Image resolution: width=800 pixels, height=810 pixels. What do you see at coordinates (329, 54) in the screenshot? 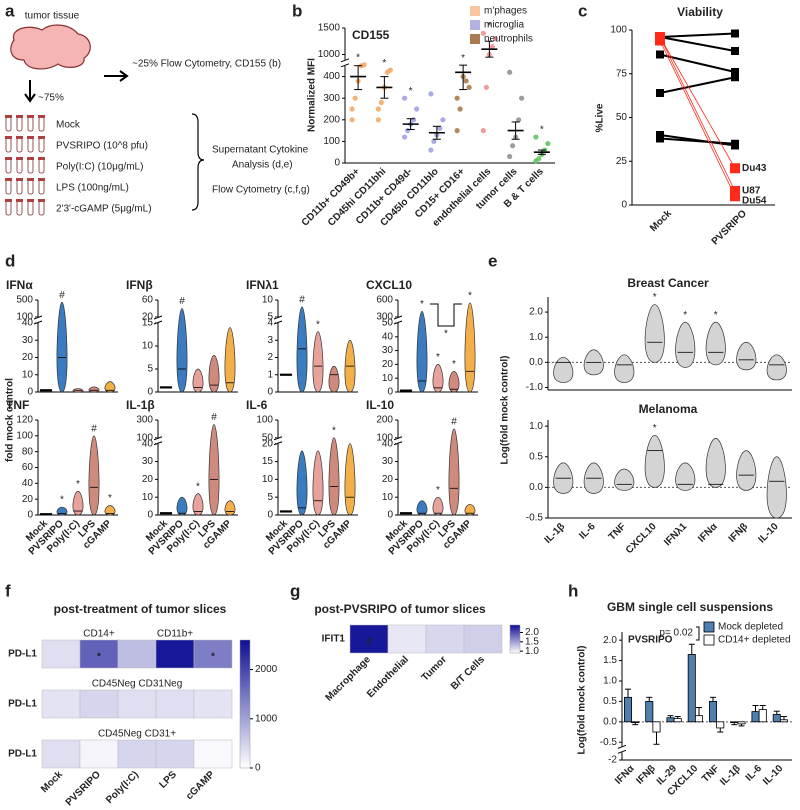
I see `y-tick-label: 1000` at bounding box center [329, 54].